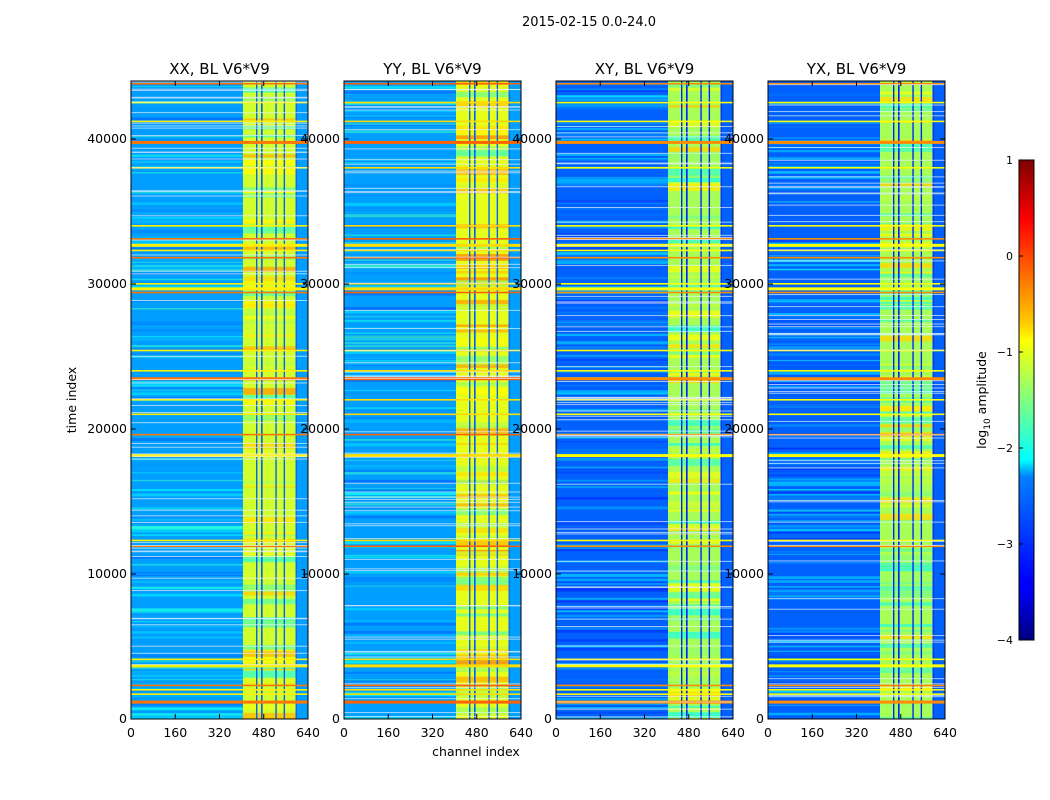 Image resolution: width=1050 pixels, height=800 pixels. What do you see at coordinates (548, 718) in the screenshot?
I see `y-tick-label: 0` at bounding box center [548, 718].